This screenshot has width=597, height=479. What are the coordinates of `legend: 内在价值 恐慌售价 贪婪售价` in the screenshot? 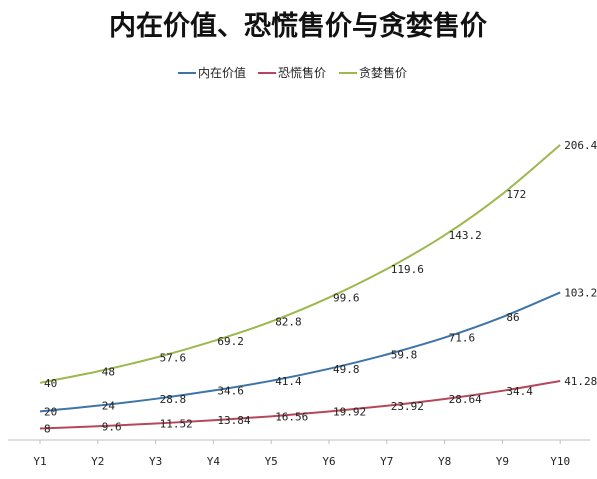 It's located at (292, 72).